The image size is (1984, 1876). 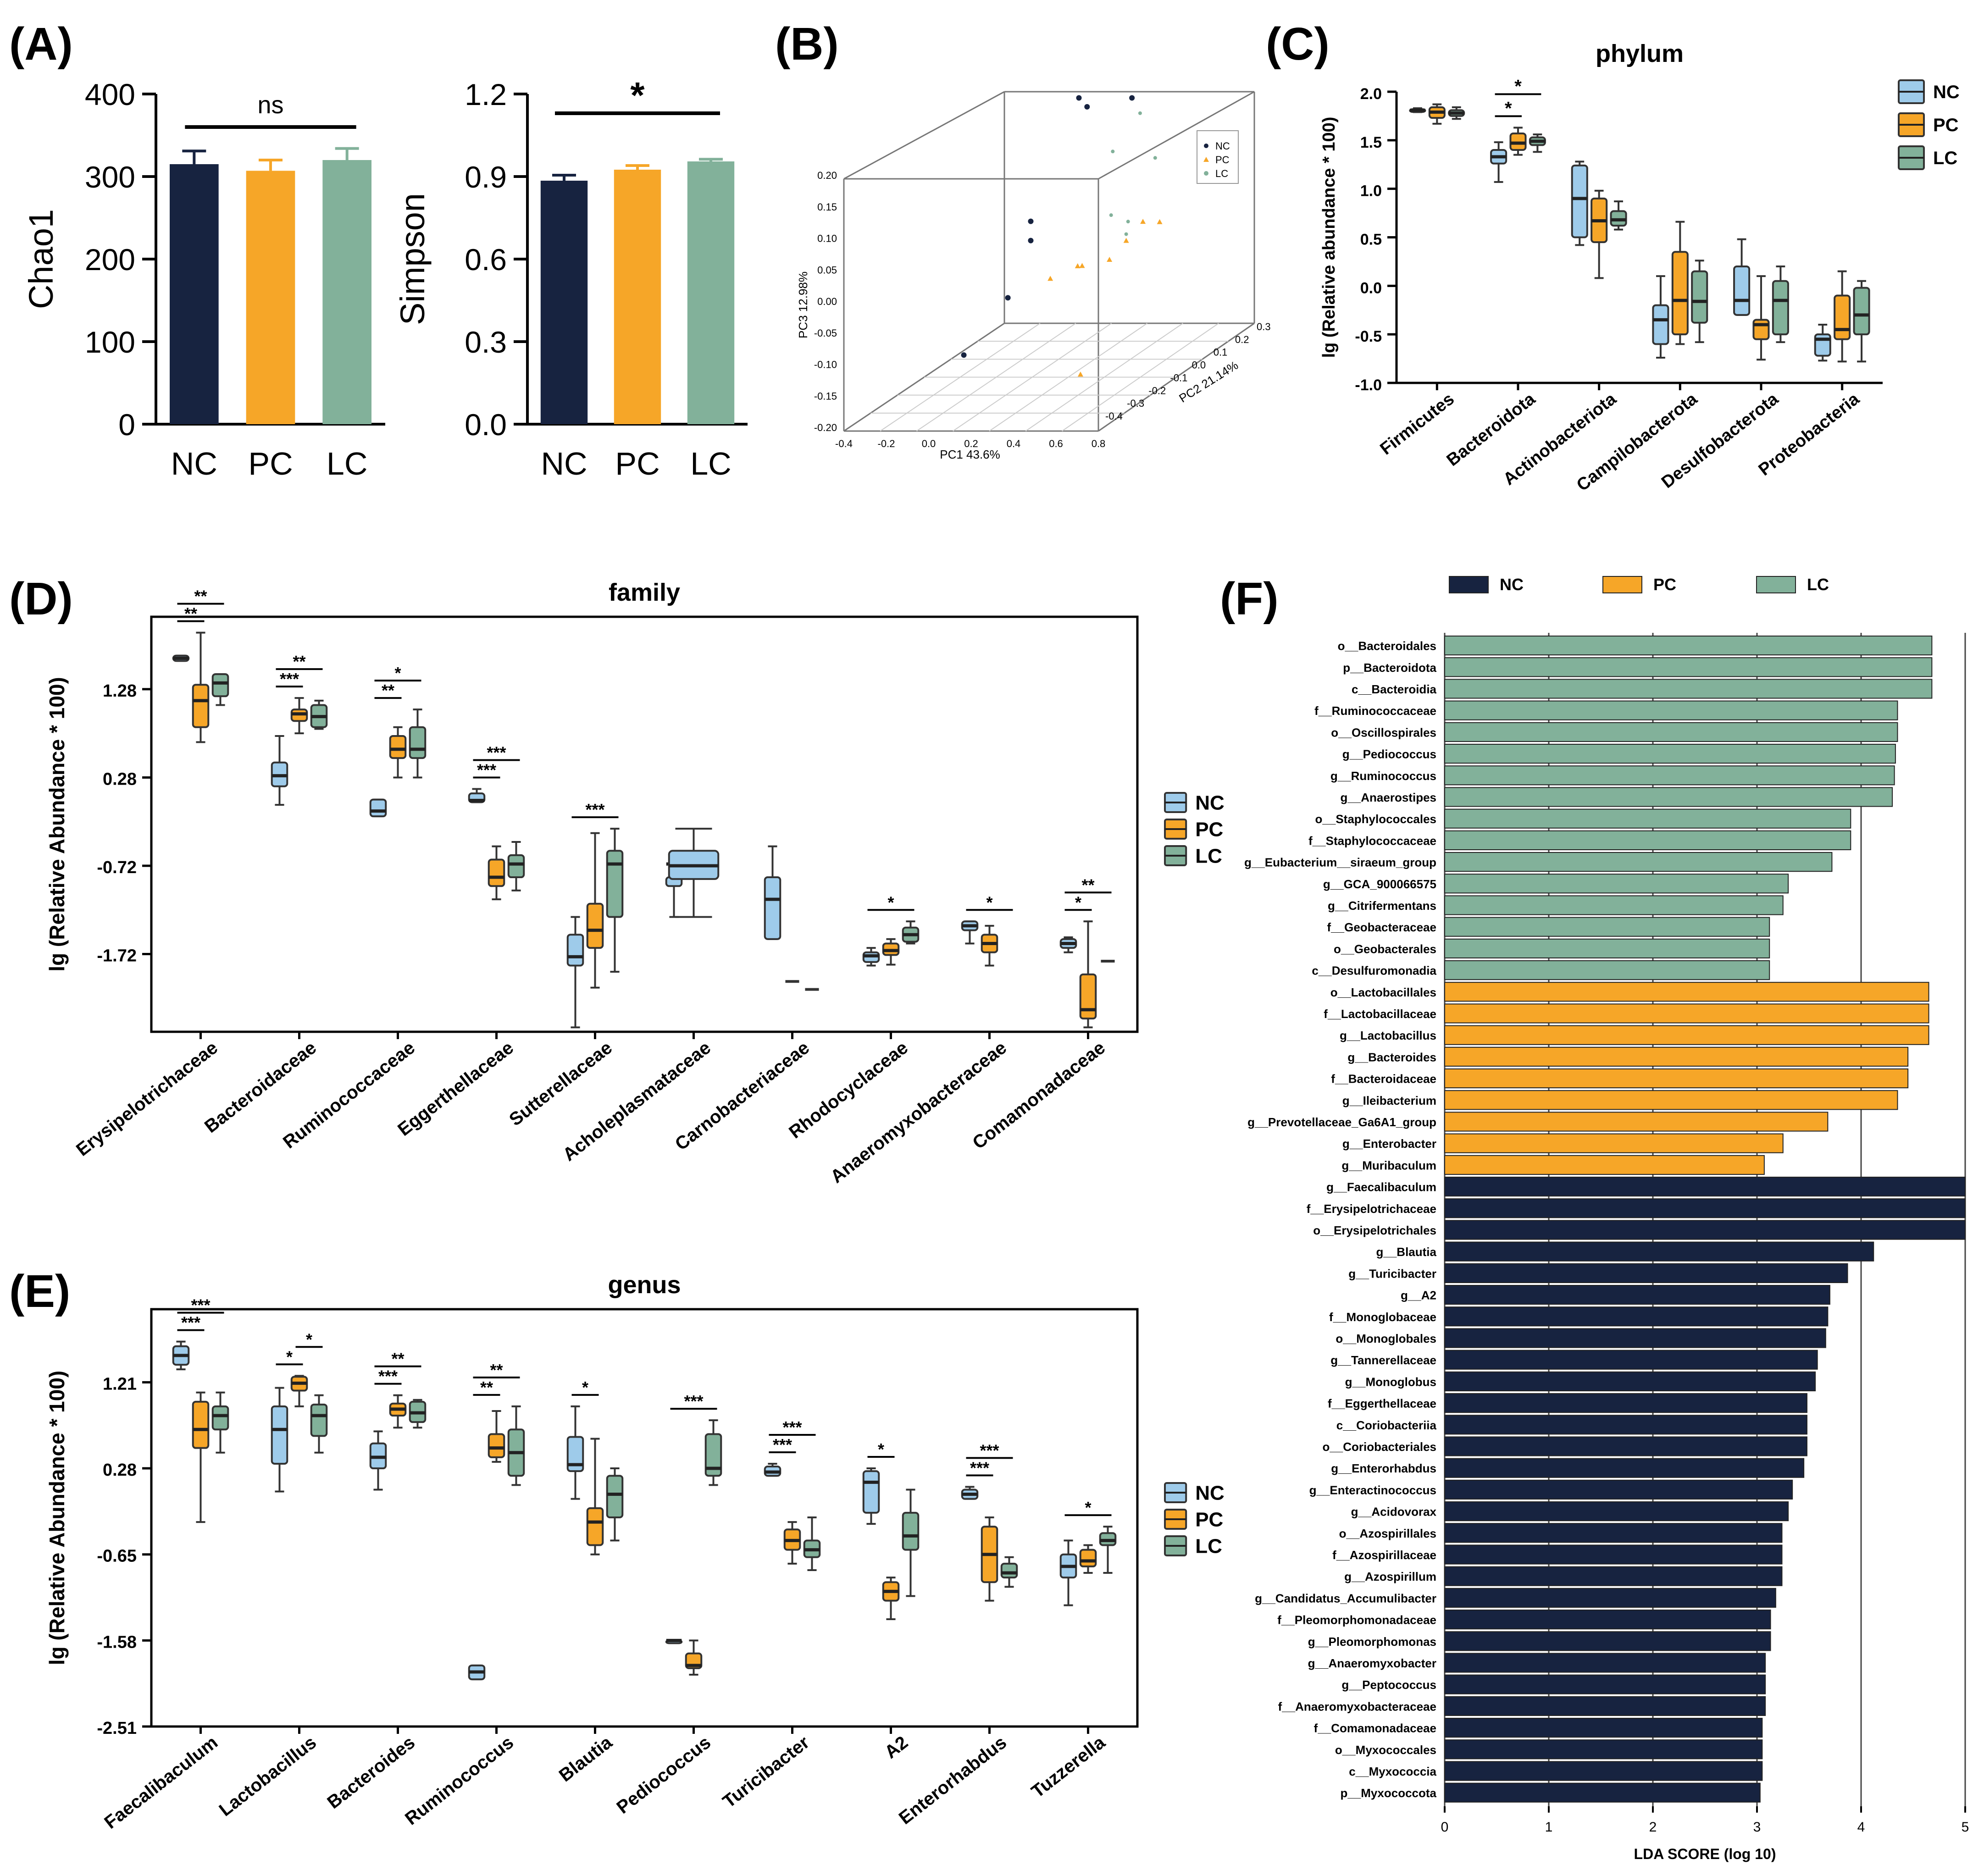 What do you see at coordinates (41, 259) in the screenshot?
I see `A1-ylabel: Chao1` at bounding box center [41, 259].